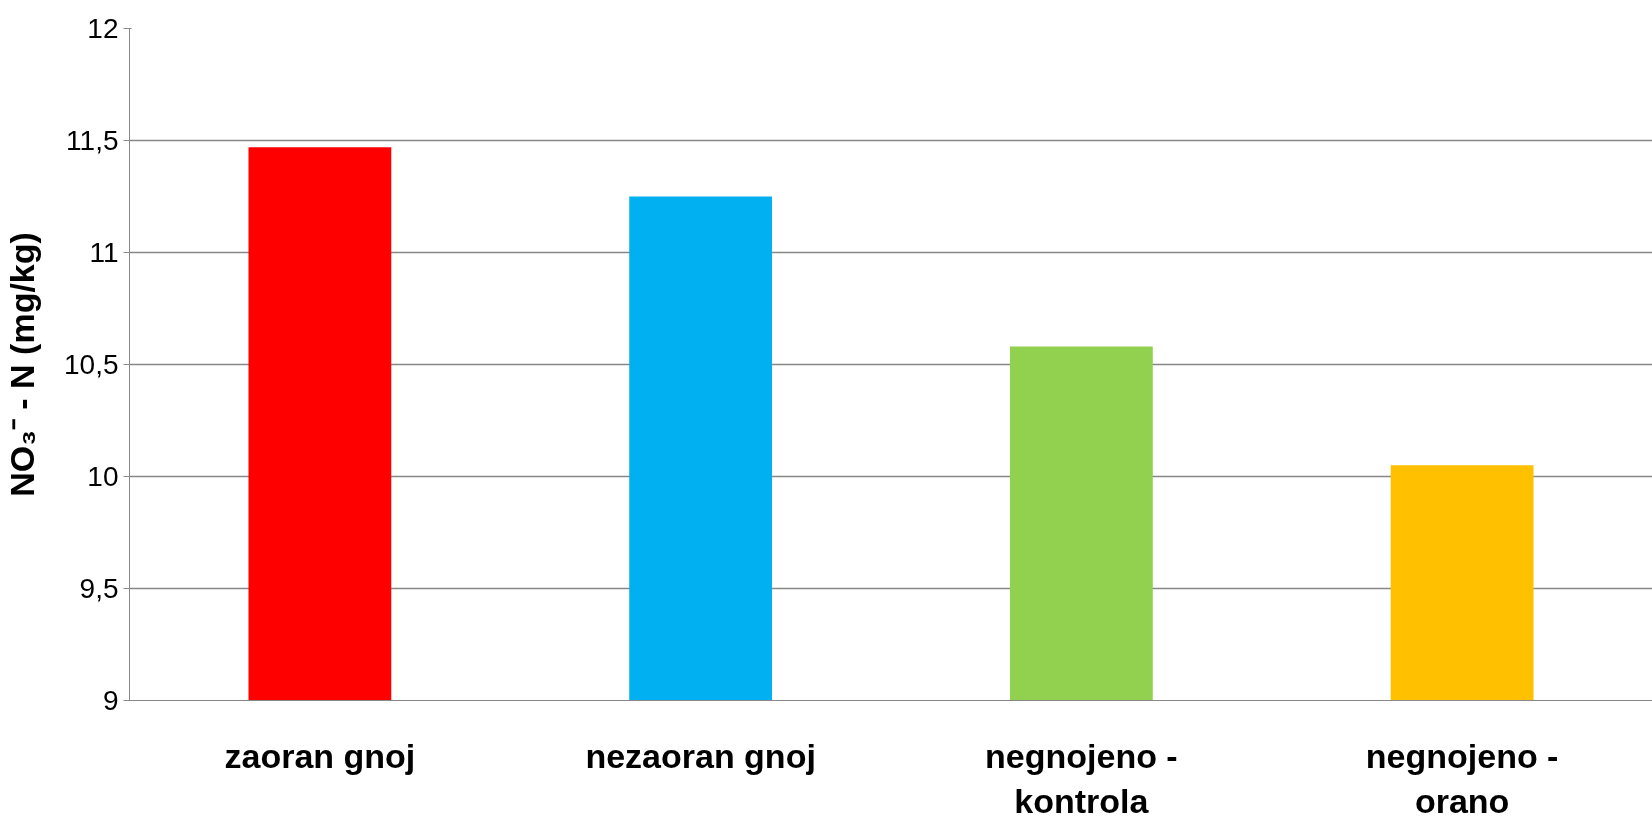 This screenshot has height=823, width=1652. What do you see at coordinates (104, 252) in the screenshot?
I see `y-tick-label: 11` at bounding box center [104, 252].